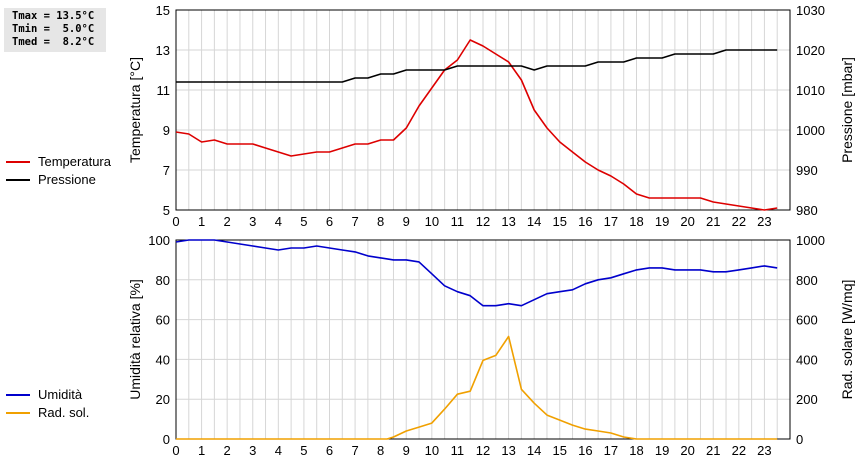 The width and height of the screenshot is (860, 460). Describe the element at coordinates (163, 10) in the screenshot. I see `y-left-tick-label: 15` at that location.